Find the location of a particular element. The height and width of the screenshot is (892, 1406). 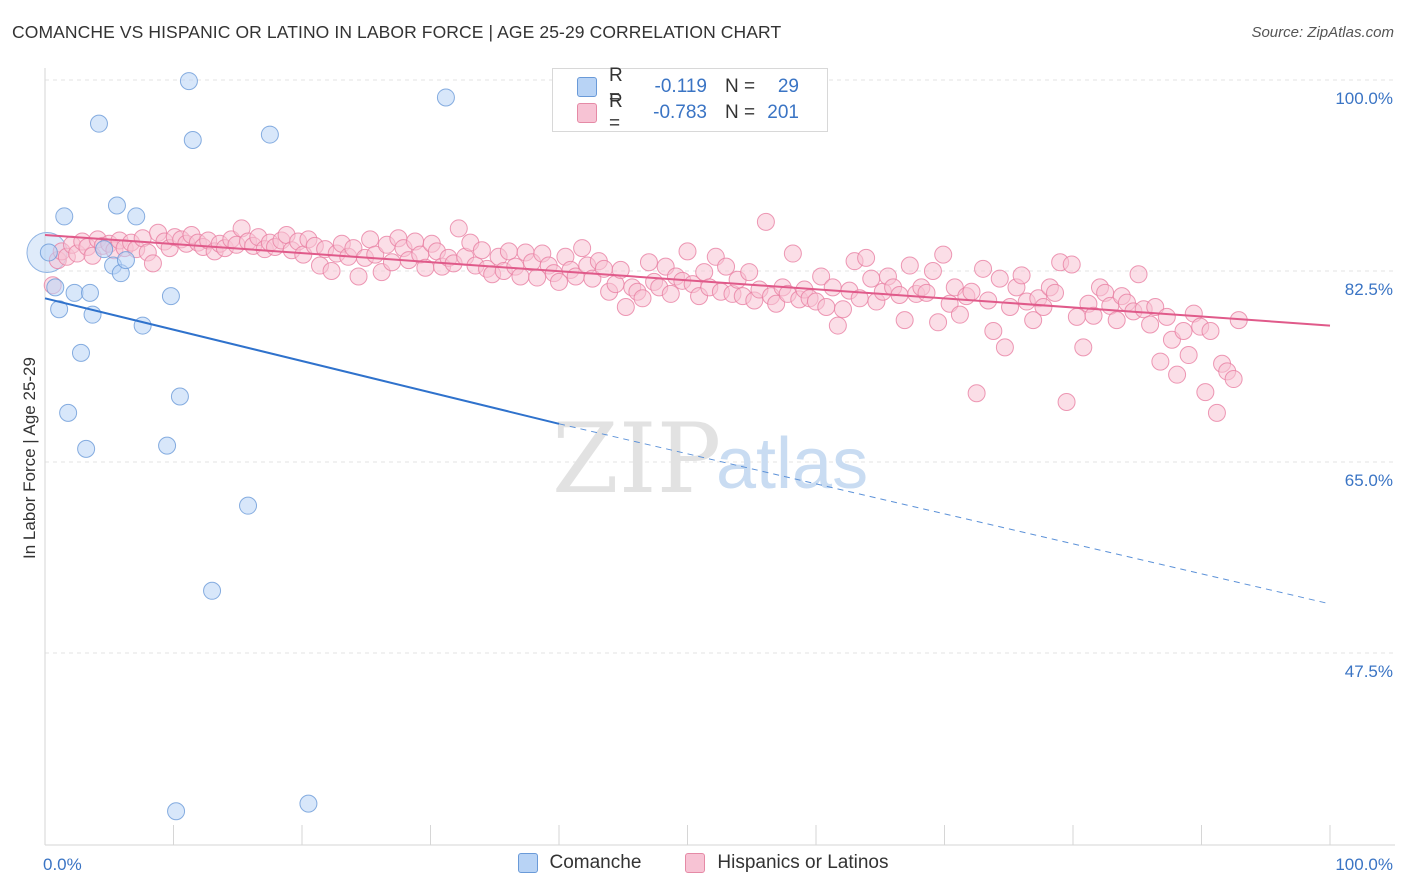

legend-swatch-comanche is located at coordinates (587, 87).